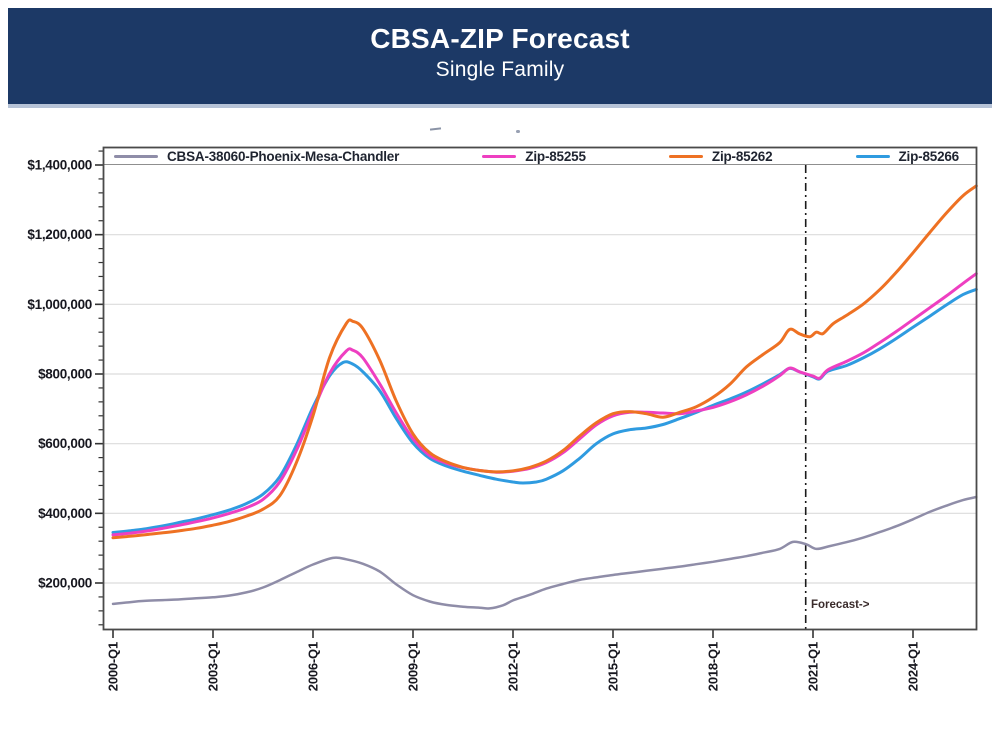 The height and width of the screenshot is (734, 1000). Describe the element at coordinates (283, 156) in the screenshot. I see `legend-label-cbsa-38060: CBSA-38060-Phoenix-Mesa-Chandler` at that location.